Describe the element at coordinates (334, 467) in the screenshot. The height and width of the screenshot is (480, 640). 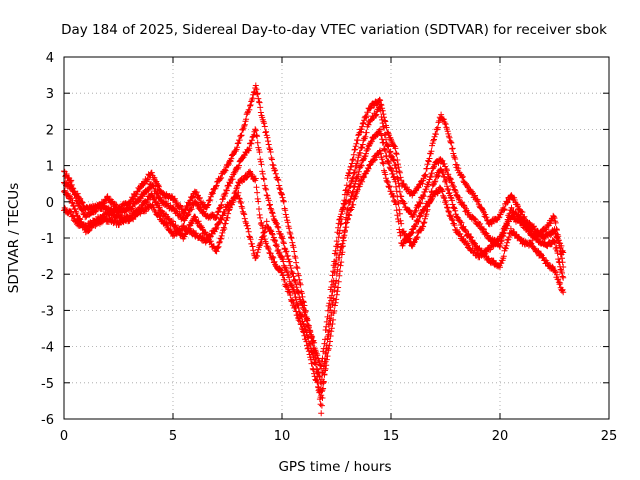
I see `x-axis-title: GPS time / hours` at that location.